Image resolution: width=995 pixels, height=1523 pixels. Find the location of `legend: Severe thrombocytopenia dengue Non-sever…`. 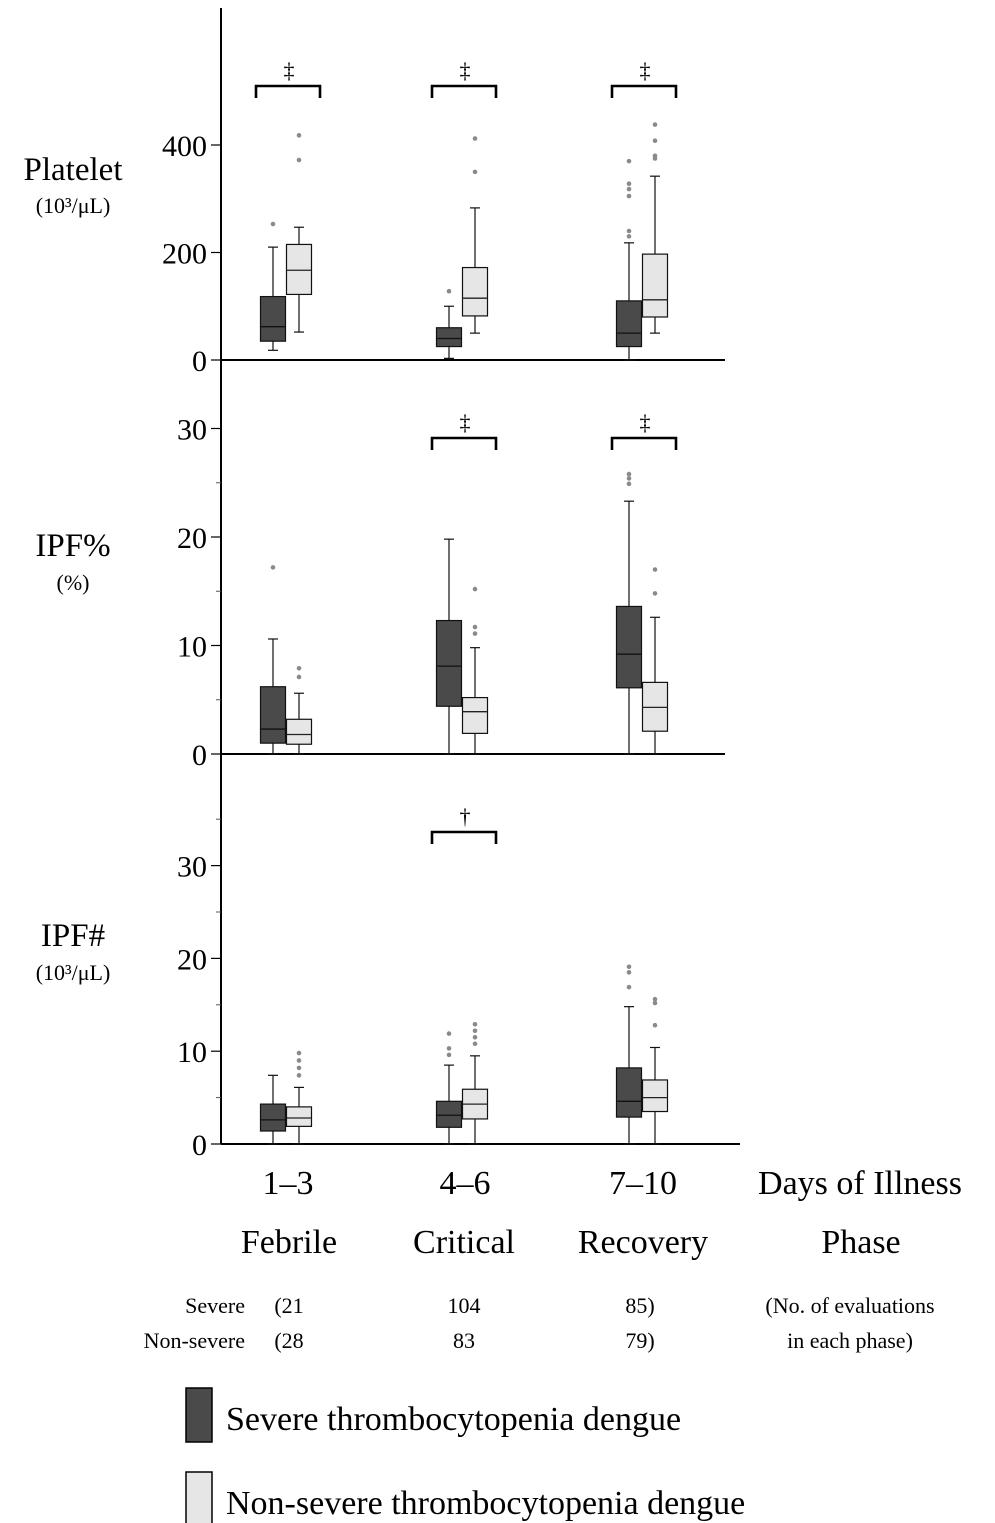

legend: Severe thrombocytopenia dengue Non-sever… is located at coordinates (465, 1455).